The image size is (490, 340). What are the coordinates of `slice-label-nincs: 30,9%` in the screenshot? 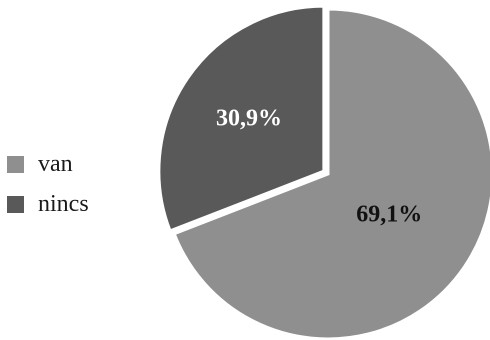 It's located at (249, 118).